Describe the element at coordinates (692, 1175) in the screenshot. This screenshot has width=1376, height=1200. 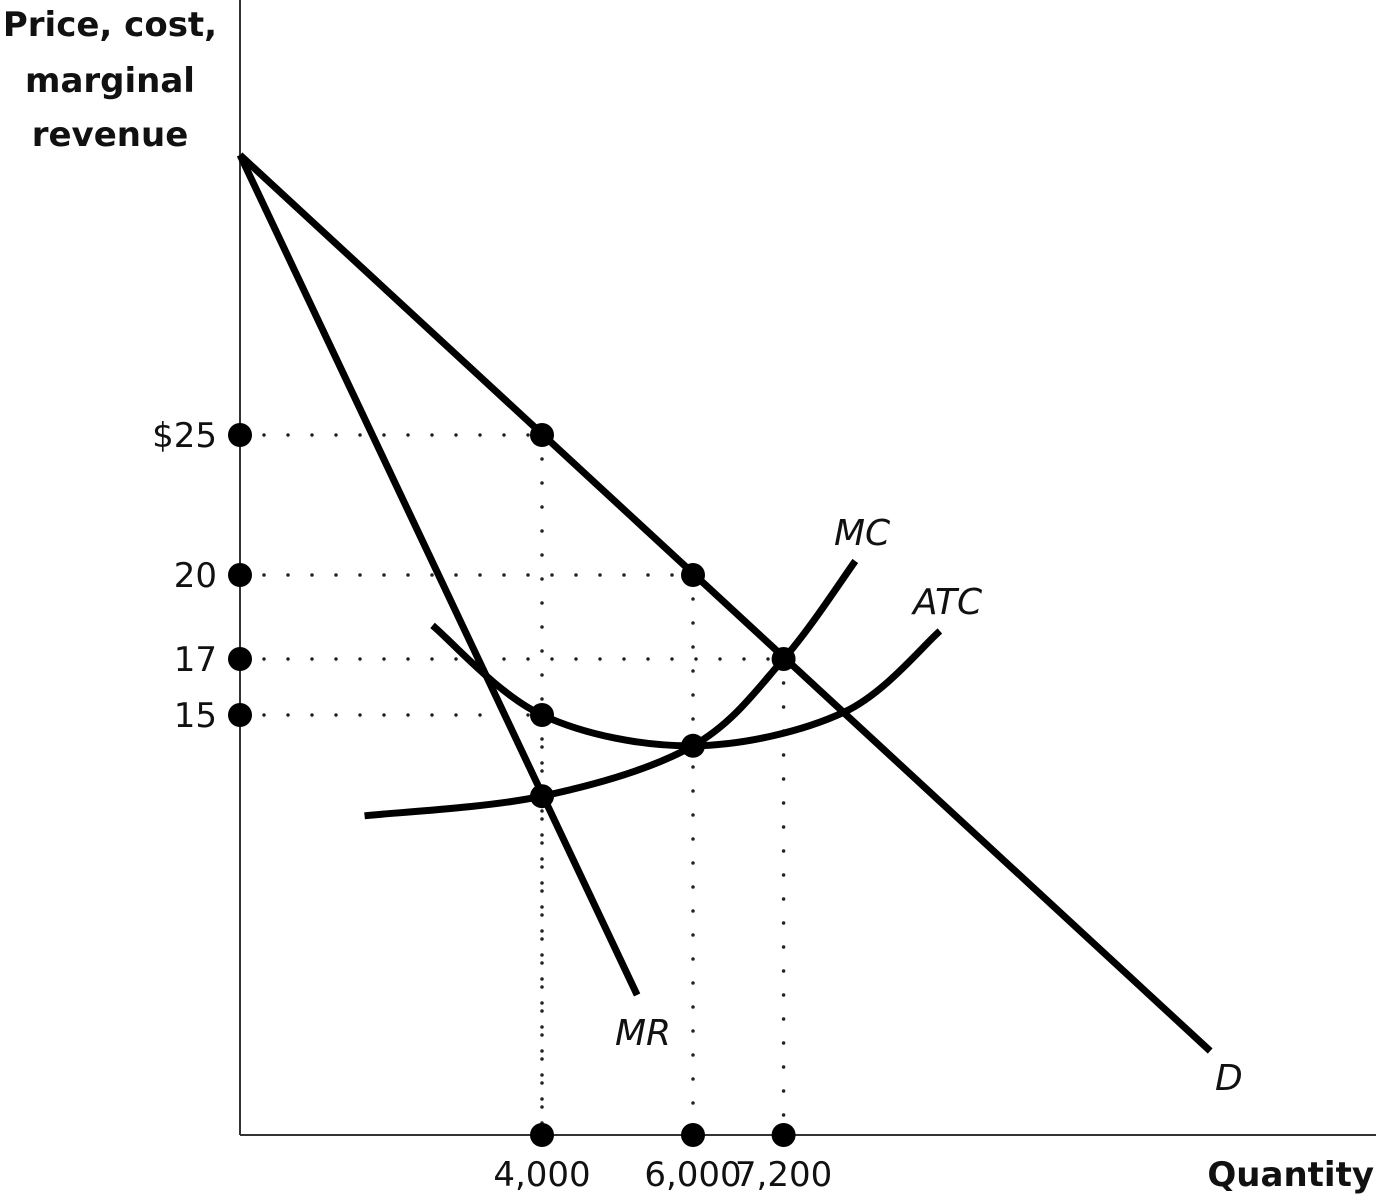
I see `x-tick-label: 6,000` at that location.